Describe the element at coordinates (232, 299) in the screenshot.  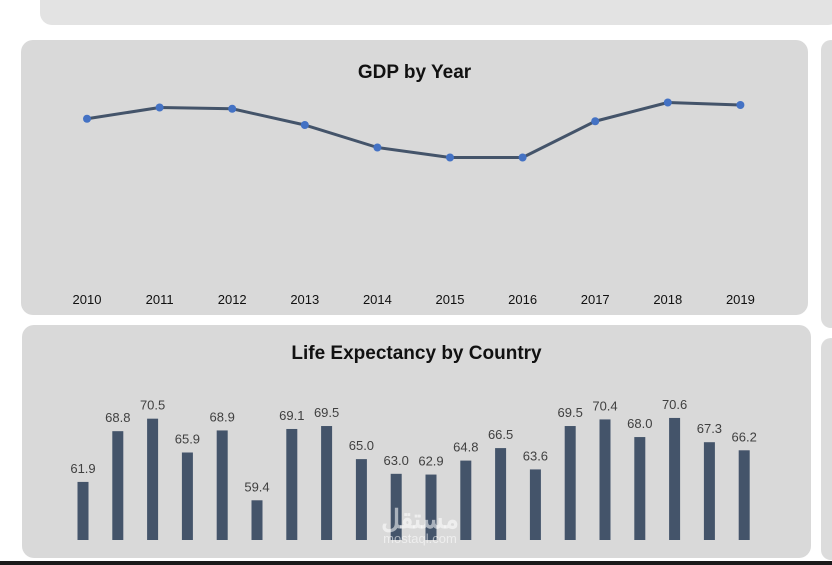
I see `gdp-x-tick-label: 2012` at that location.